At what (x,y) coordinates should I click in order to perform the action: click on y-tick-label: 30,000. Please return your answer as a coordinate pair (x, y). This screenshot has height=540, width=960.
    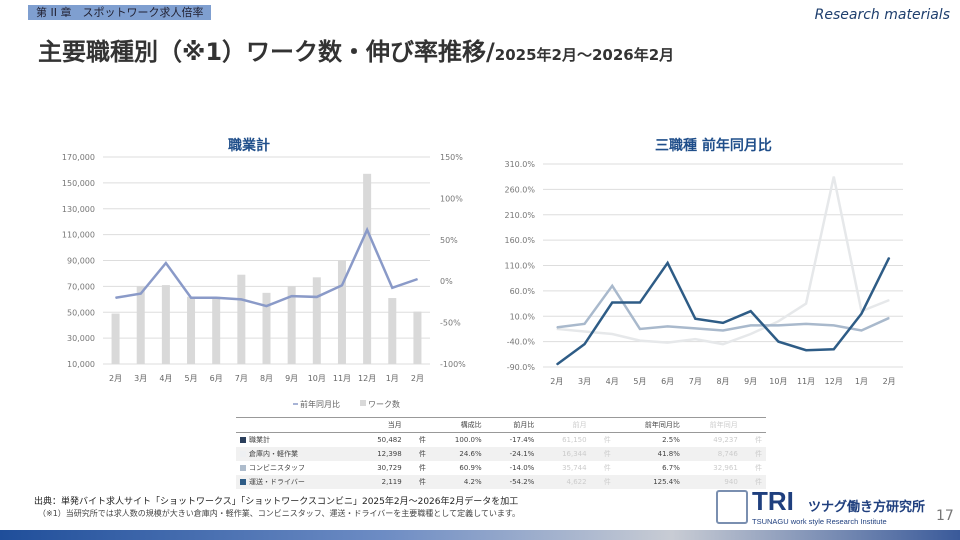
    Looking at the image, I should click on (81, 338).